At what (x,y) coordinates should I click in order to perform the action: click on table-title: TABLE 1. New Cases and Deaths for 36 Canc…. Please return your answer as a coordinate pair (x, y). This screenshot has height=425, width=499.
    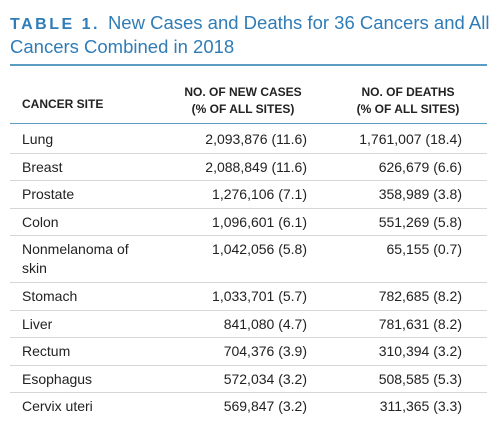
    Looking at the image, I should click on (251, 35).